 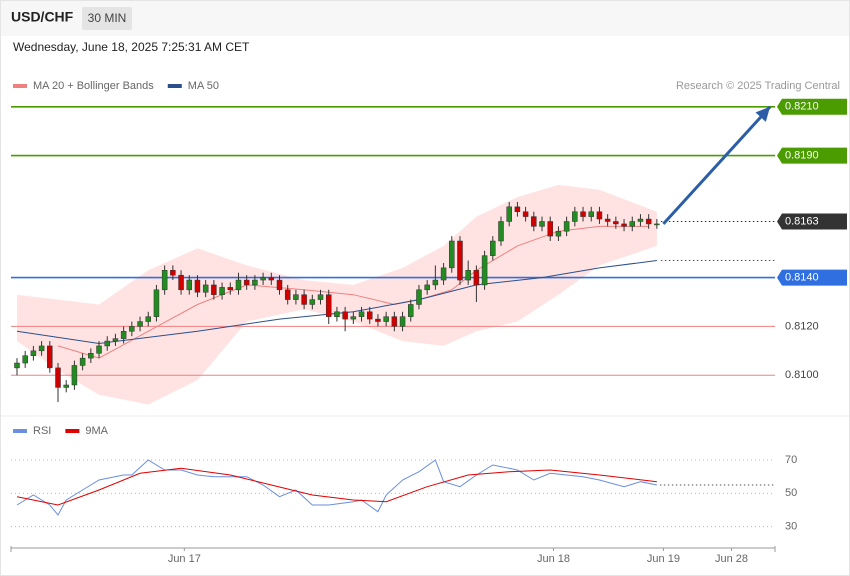 I want to click on x-tick-label: Jun 19, so click(x=663, y=559).